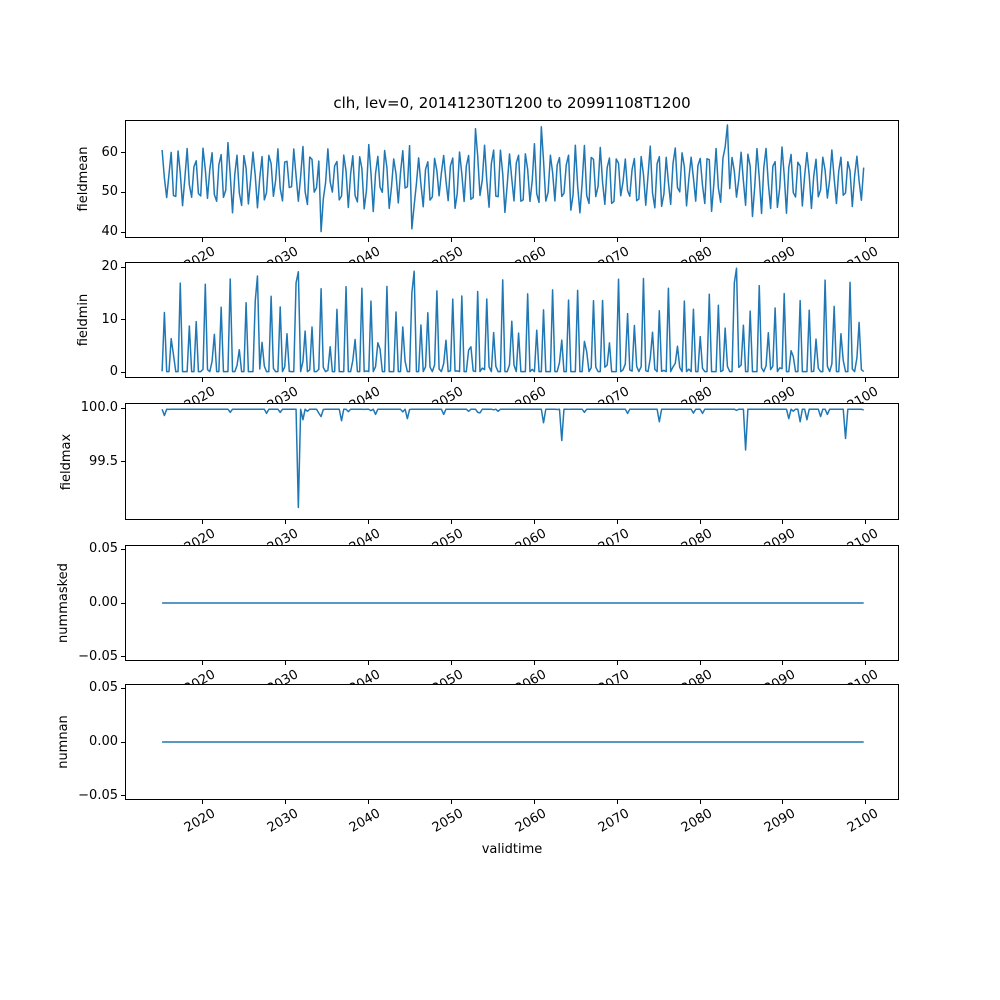  What do you see at coordinates (109, 192) in the screenshot?
I see `y-tick-label: 50` at bounding box center [109, 192].